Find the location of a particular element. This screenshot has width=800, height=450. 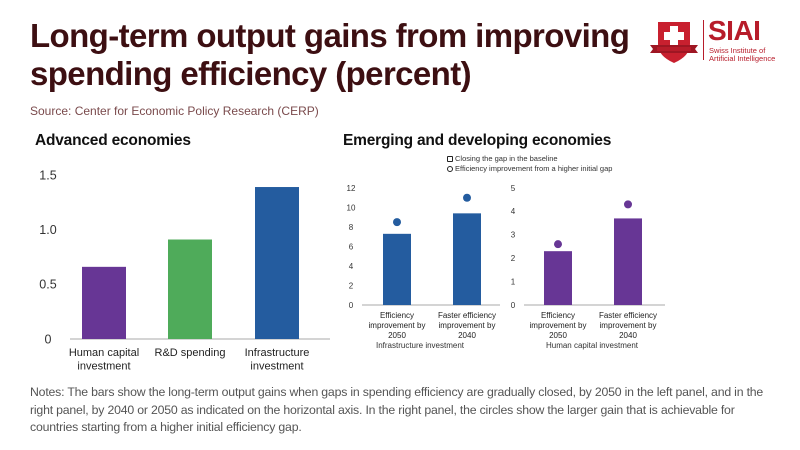

shield-icon is located at coordinates (674, 42).